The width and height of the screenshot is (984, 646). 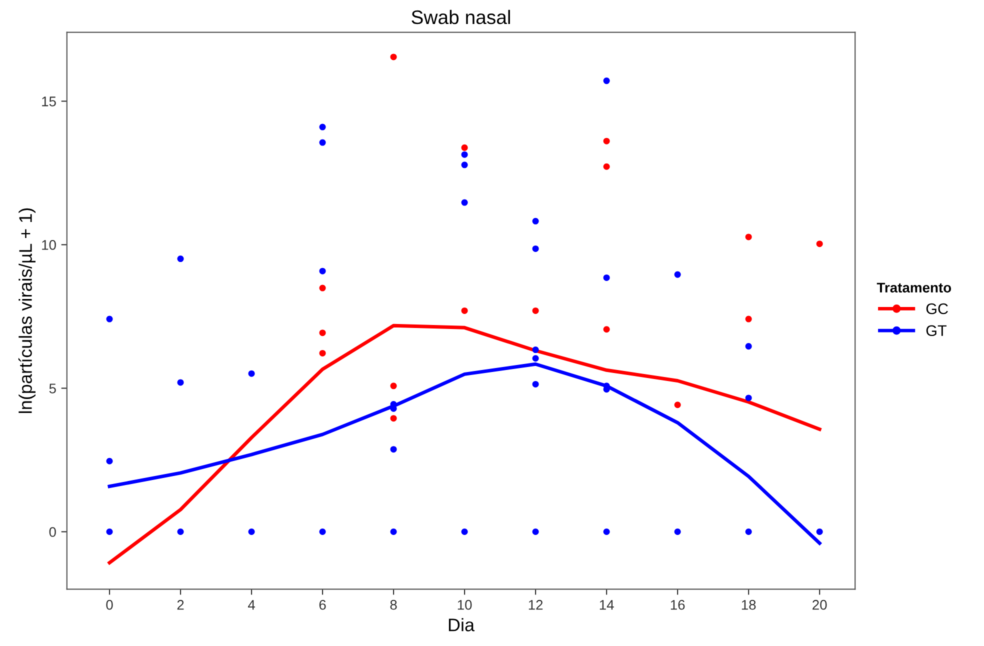 I want to click on y-tick-label: 10, so click(x=49, y=245).